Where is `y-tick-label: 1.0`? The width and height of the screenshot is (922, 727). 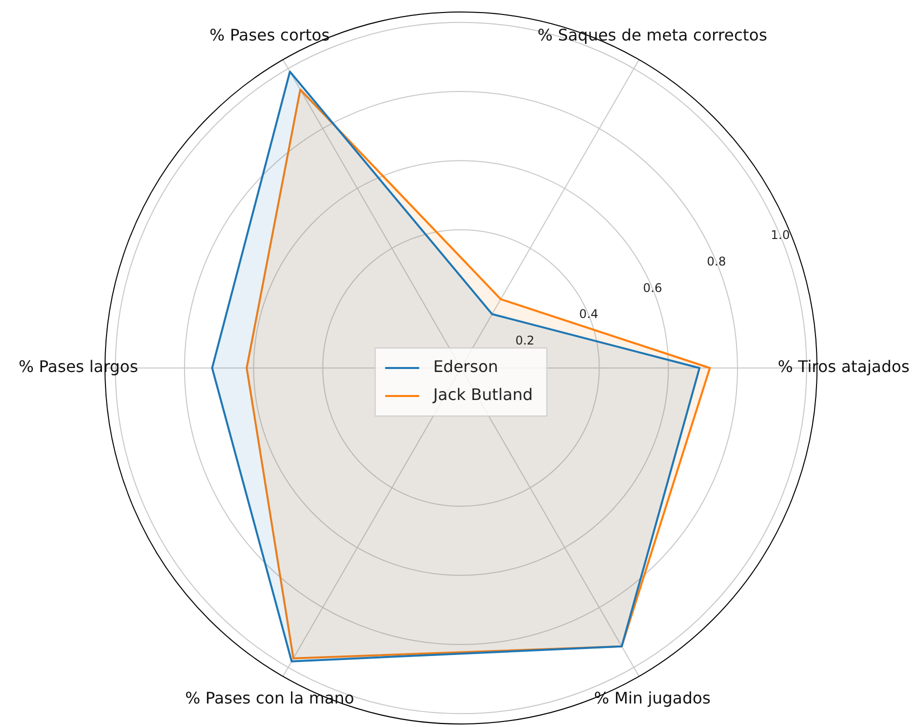
y-tick-label: 1.0 is located at coordinates (780, 235).